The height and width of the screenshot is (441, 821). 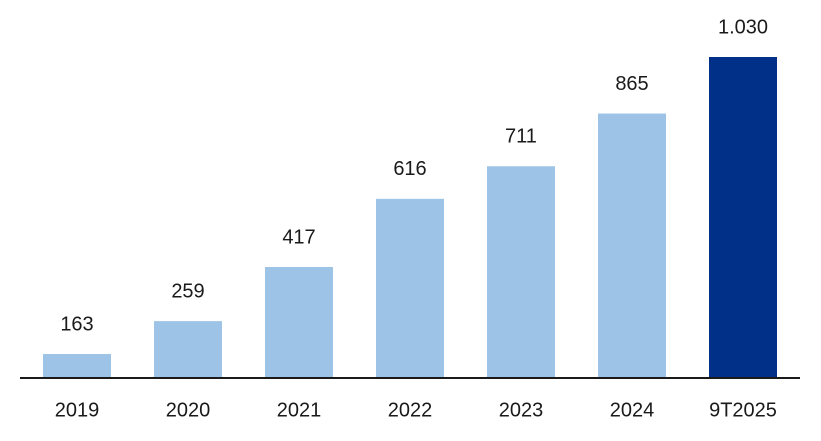 What do you see at coordinates (76, 324) in the screenshot?
I see `value-label: 163` at bounding box center [76, 324].